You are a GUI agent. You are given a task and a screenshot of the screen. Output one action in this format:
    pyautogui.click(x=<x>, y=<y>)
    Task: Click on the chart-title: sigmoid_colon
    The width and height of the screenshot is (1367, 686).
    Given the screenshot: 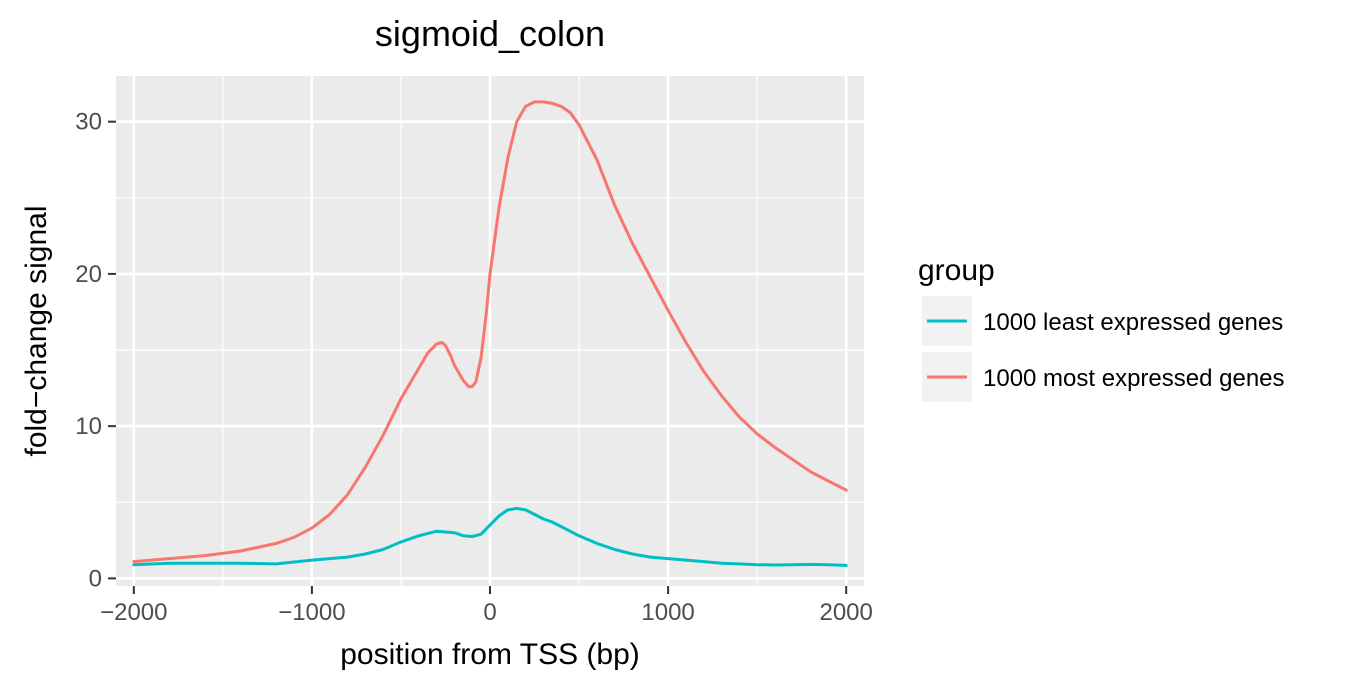 What is the action you would take?
    pyautogui.click(x=490, y=33)
    